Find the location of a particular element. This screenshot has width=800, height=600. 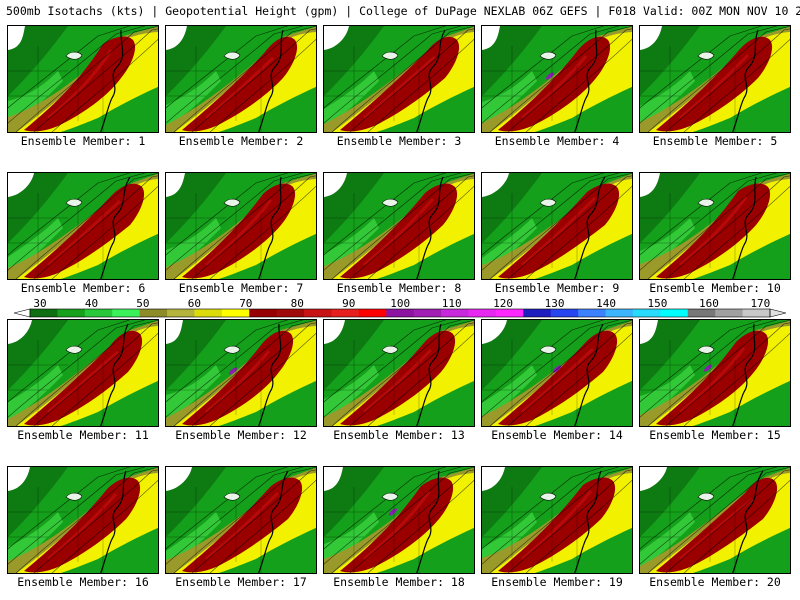

colorbar-tick-label: 70 is located at coordinates (245, 303).